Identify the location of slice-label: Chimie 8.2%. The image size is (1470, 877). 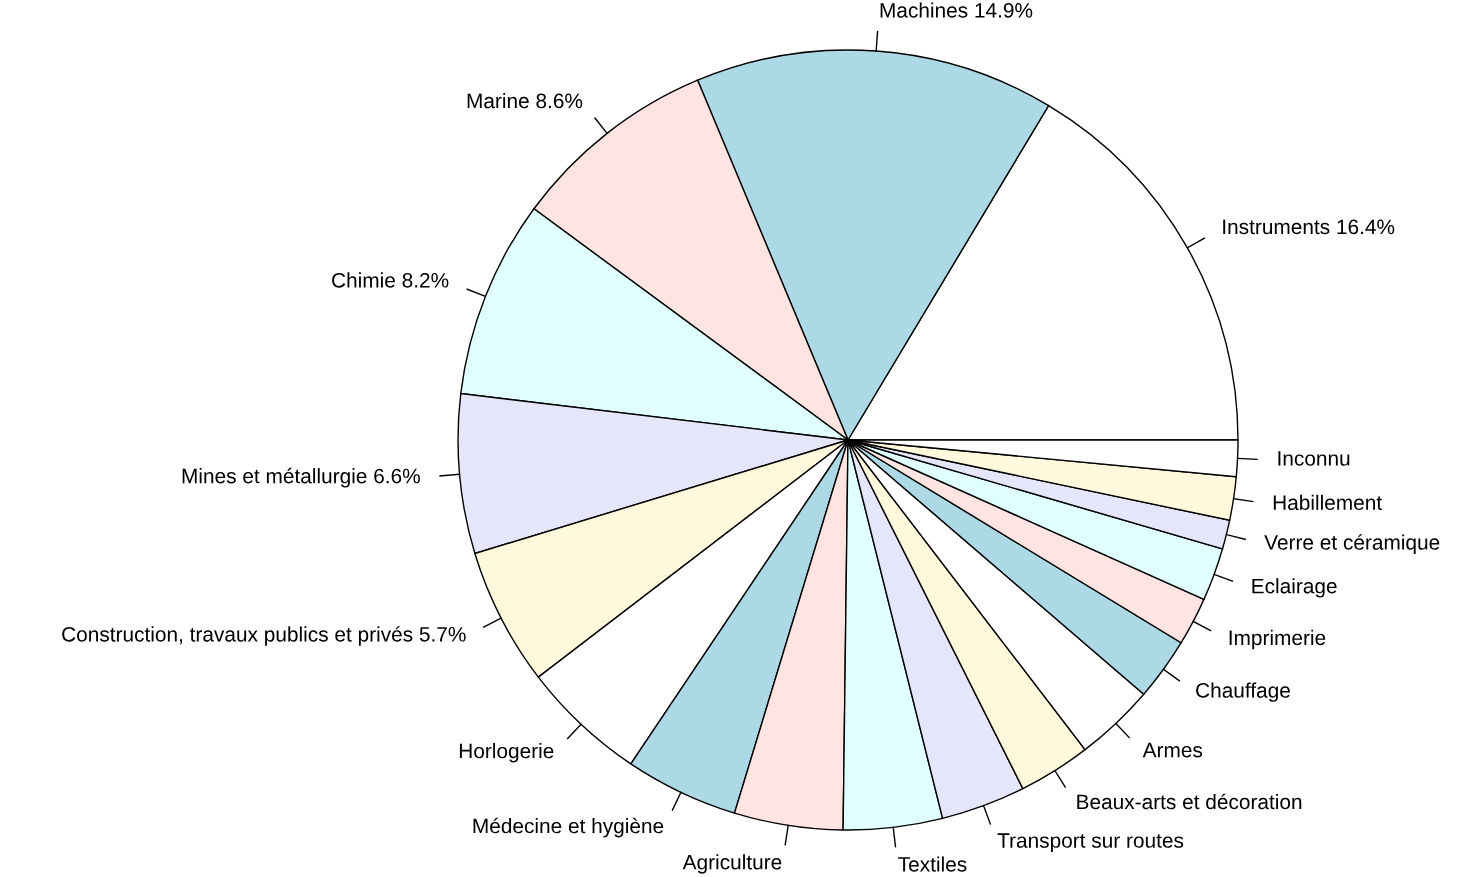
(390, 280).